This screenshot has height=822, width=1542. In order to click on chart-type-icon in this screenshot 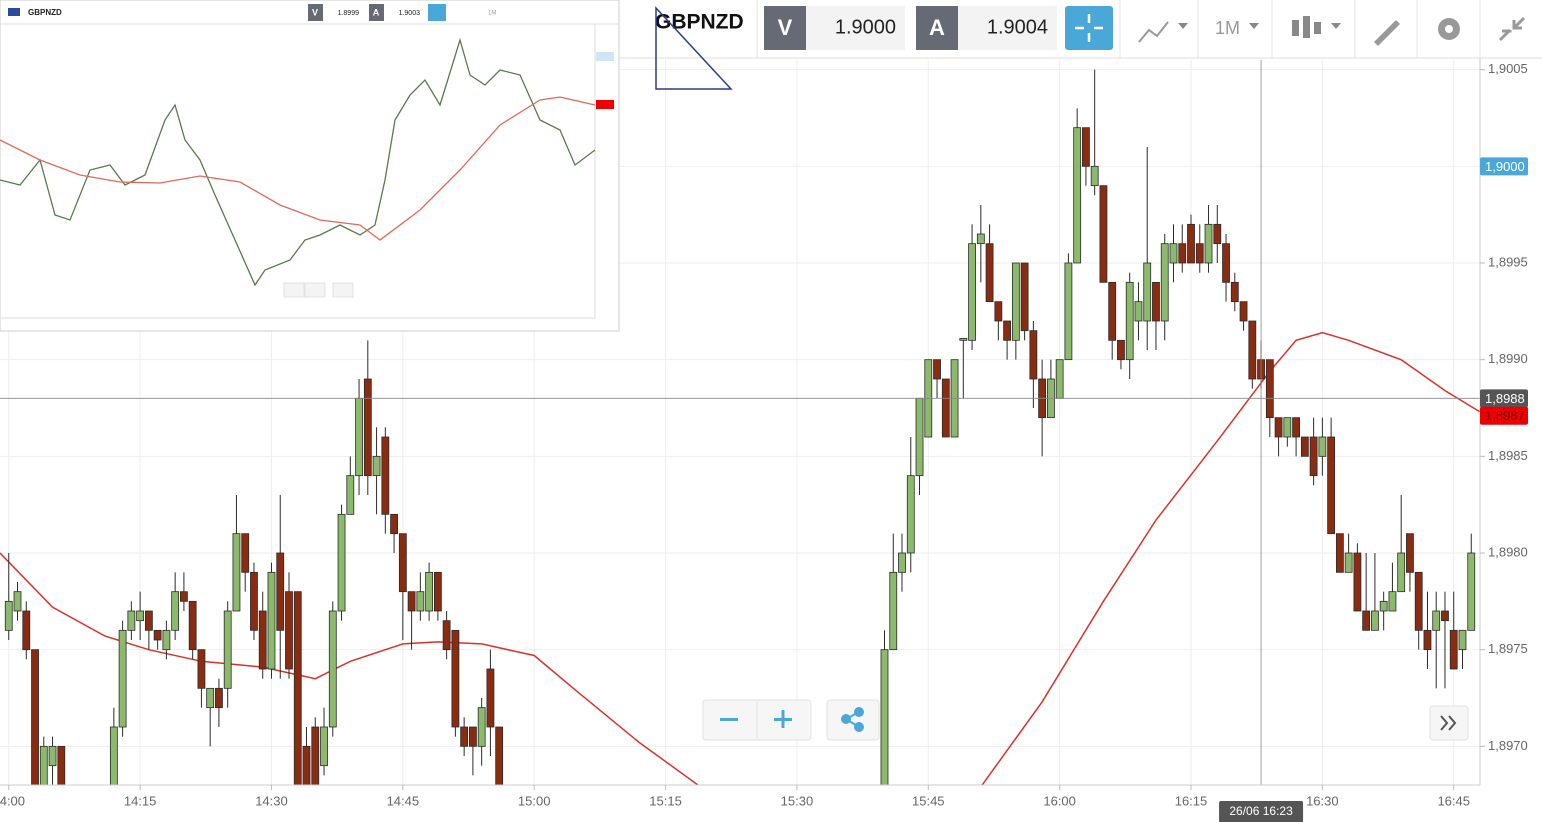, I will do `click(1153, 32)`.